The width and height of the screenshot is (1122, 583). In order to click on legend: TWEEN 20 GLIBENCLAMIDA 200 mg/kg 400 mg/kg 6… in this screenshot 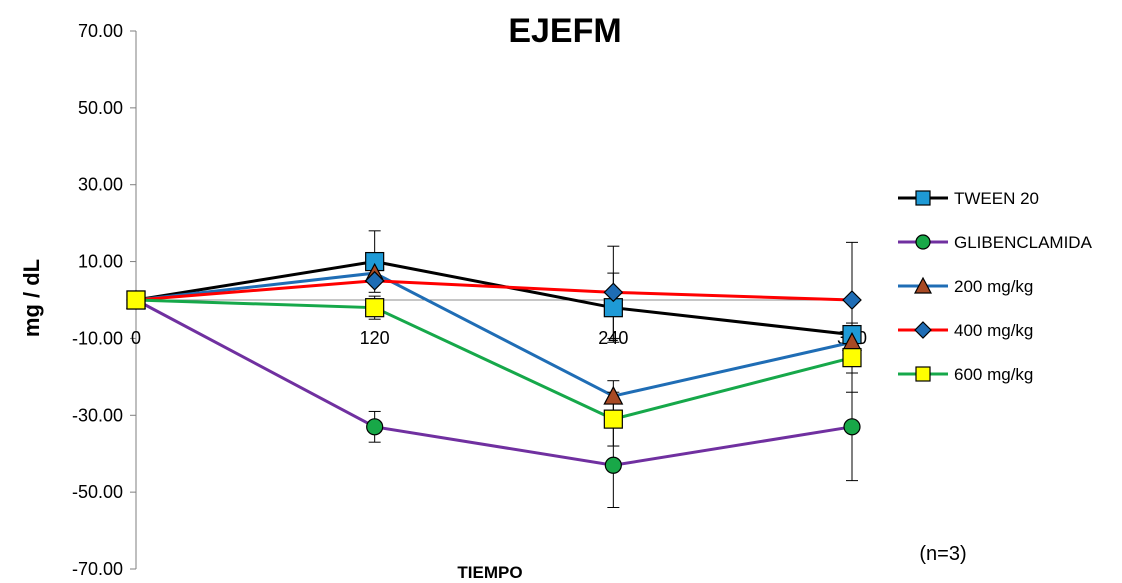, I will do `click(995, 286)`.